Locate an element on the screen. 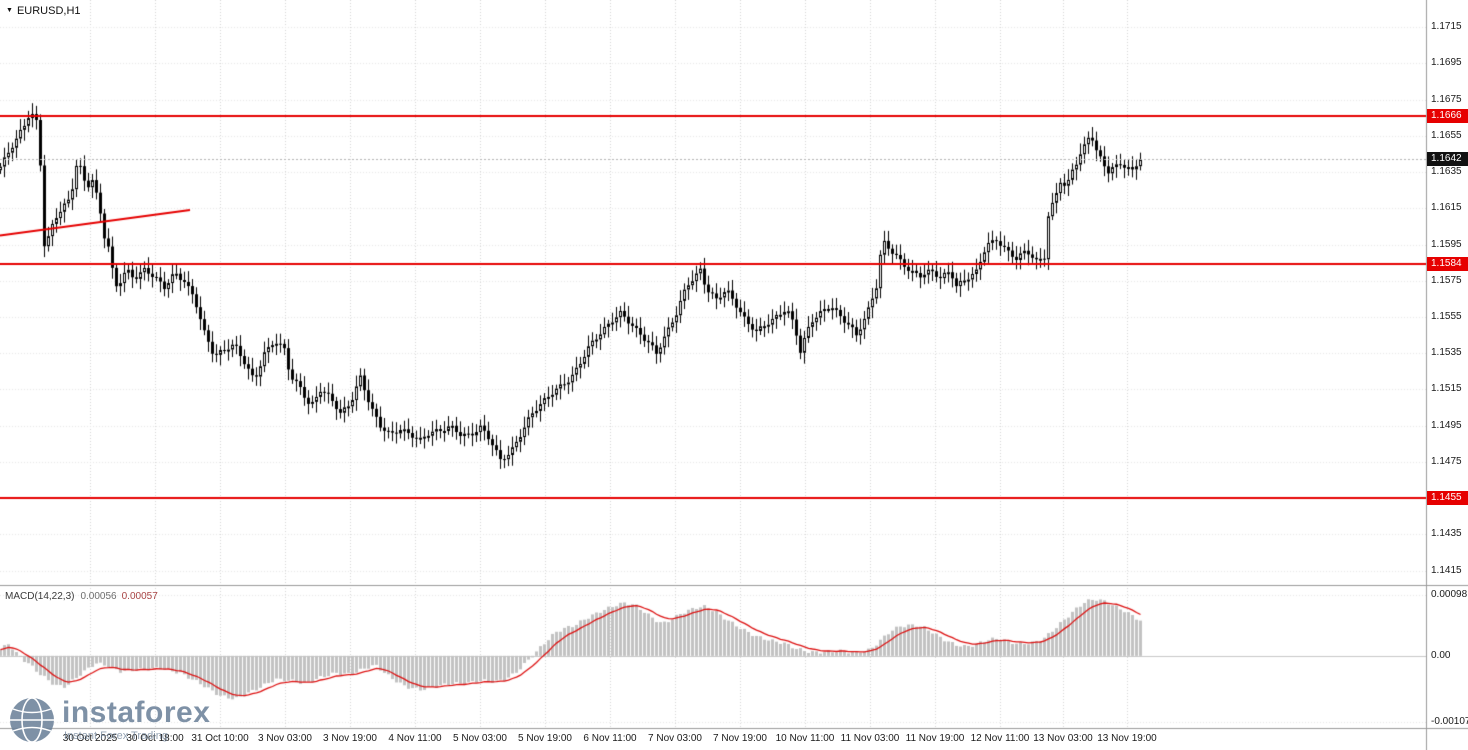 This screenshot has width=1468, height=750. date-axis-label: 11 Nov 03:00 is located at coordinates (870, 738).